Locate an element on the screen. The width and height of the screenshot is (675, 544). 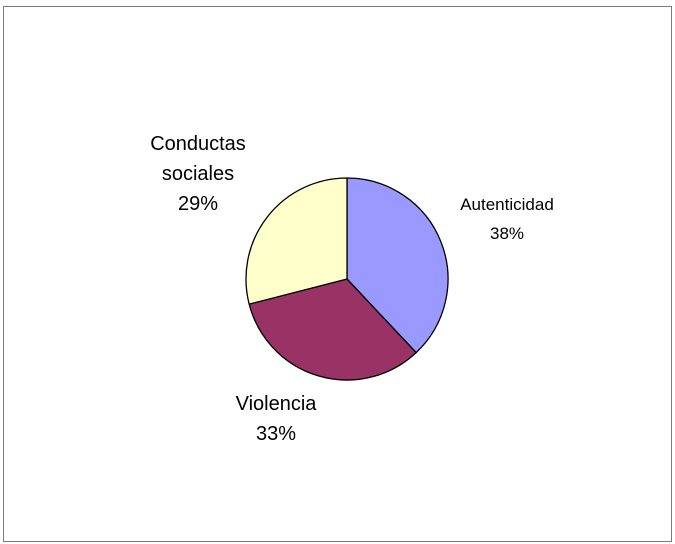
slice-percent-autenticidad: 38% is located at coordinates (507, 233).